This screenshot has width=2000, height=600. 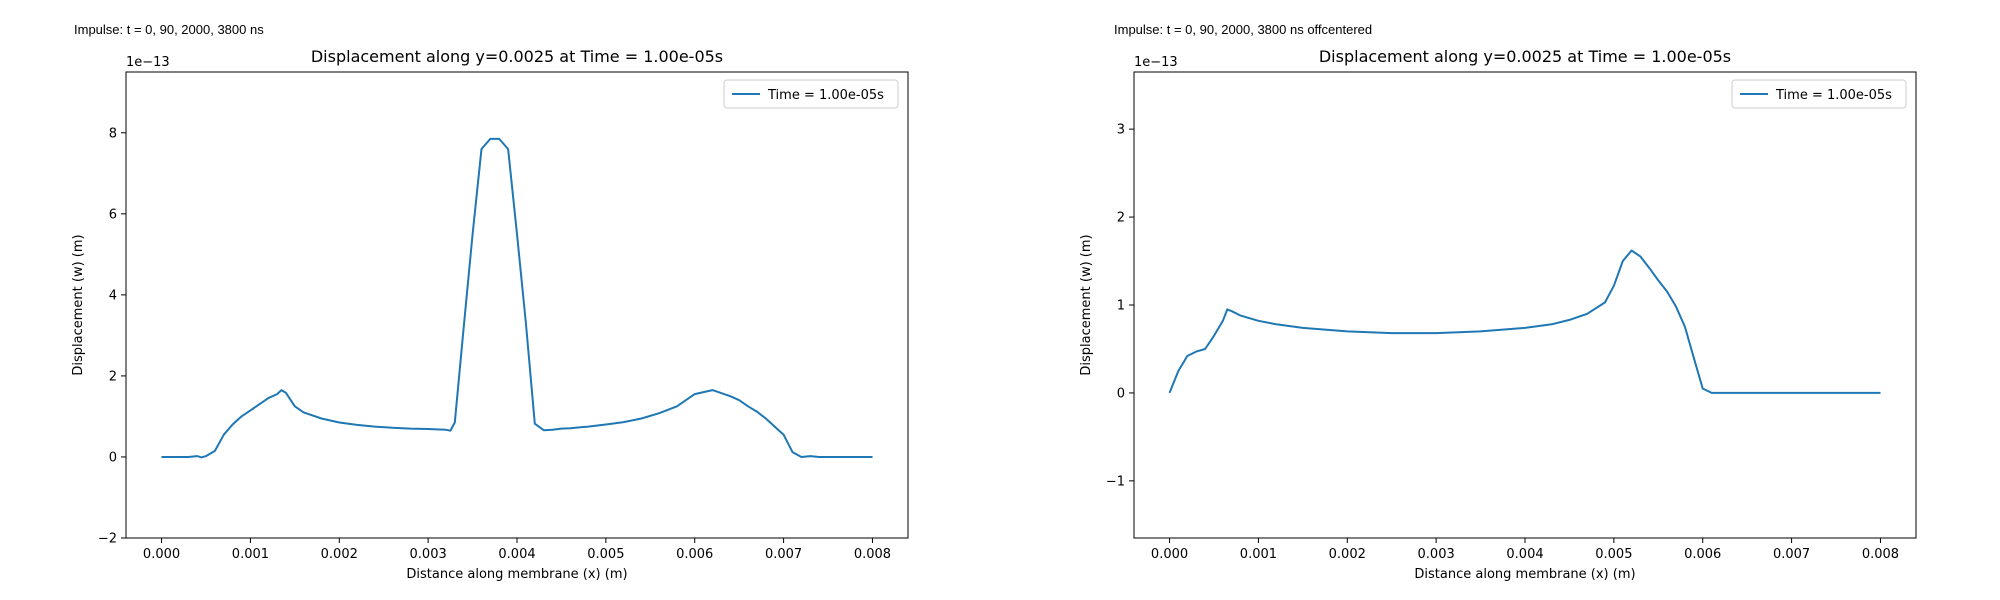 I want to click on y-tick-label: −1, so click(x=1115, y=481).